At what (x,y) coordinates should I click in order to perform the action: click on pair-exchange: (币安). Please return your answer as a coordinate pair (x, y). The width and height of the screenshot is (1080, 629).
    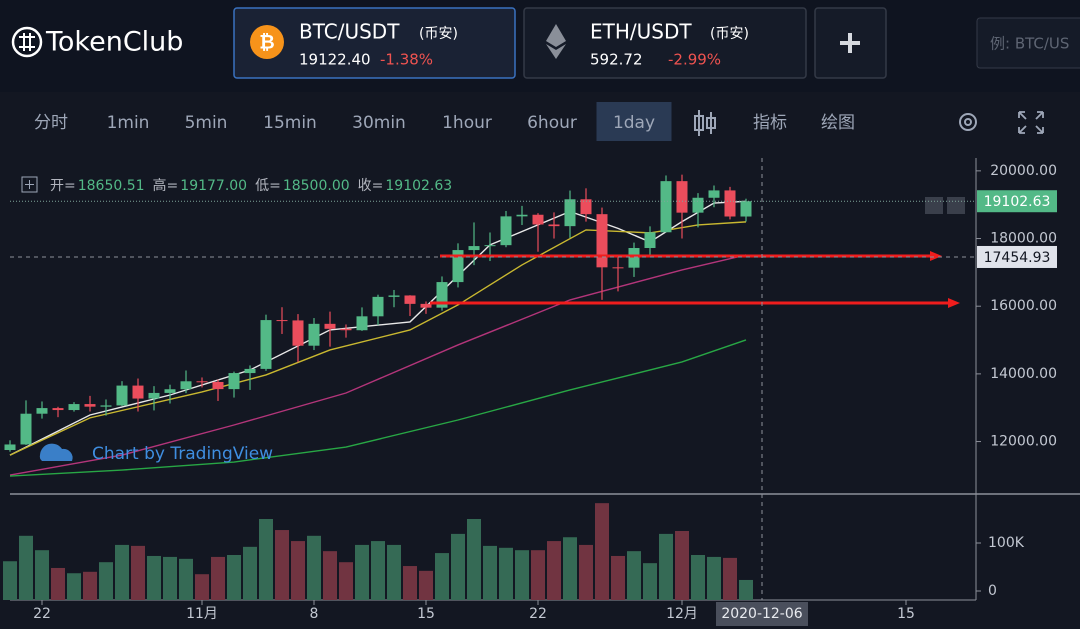
    Looking at the image, I should click on (438, 34).